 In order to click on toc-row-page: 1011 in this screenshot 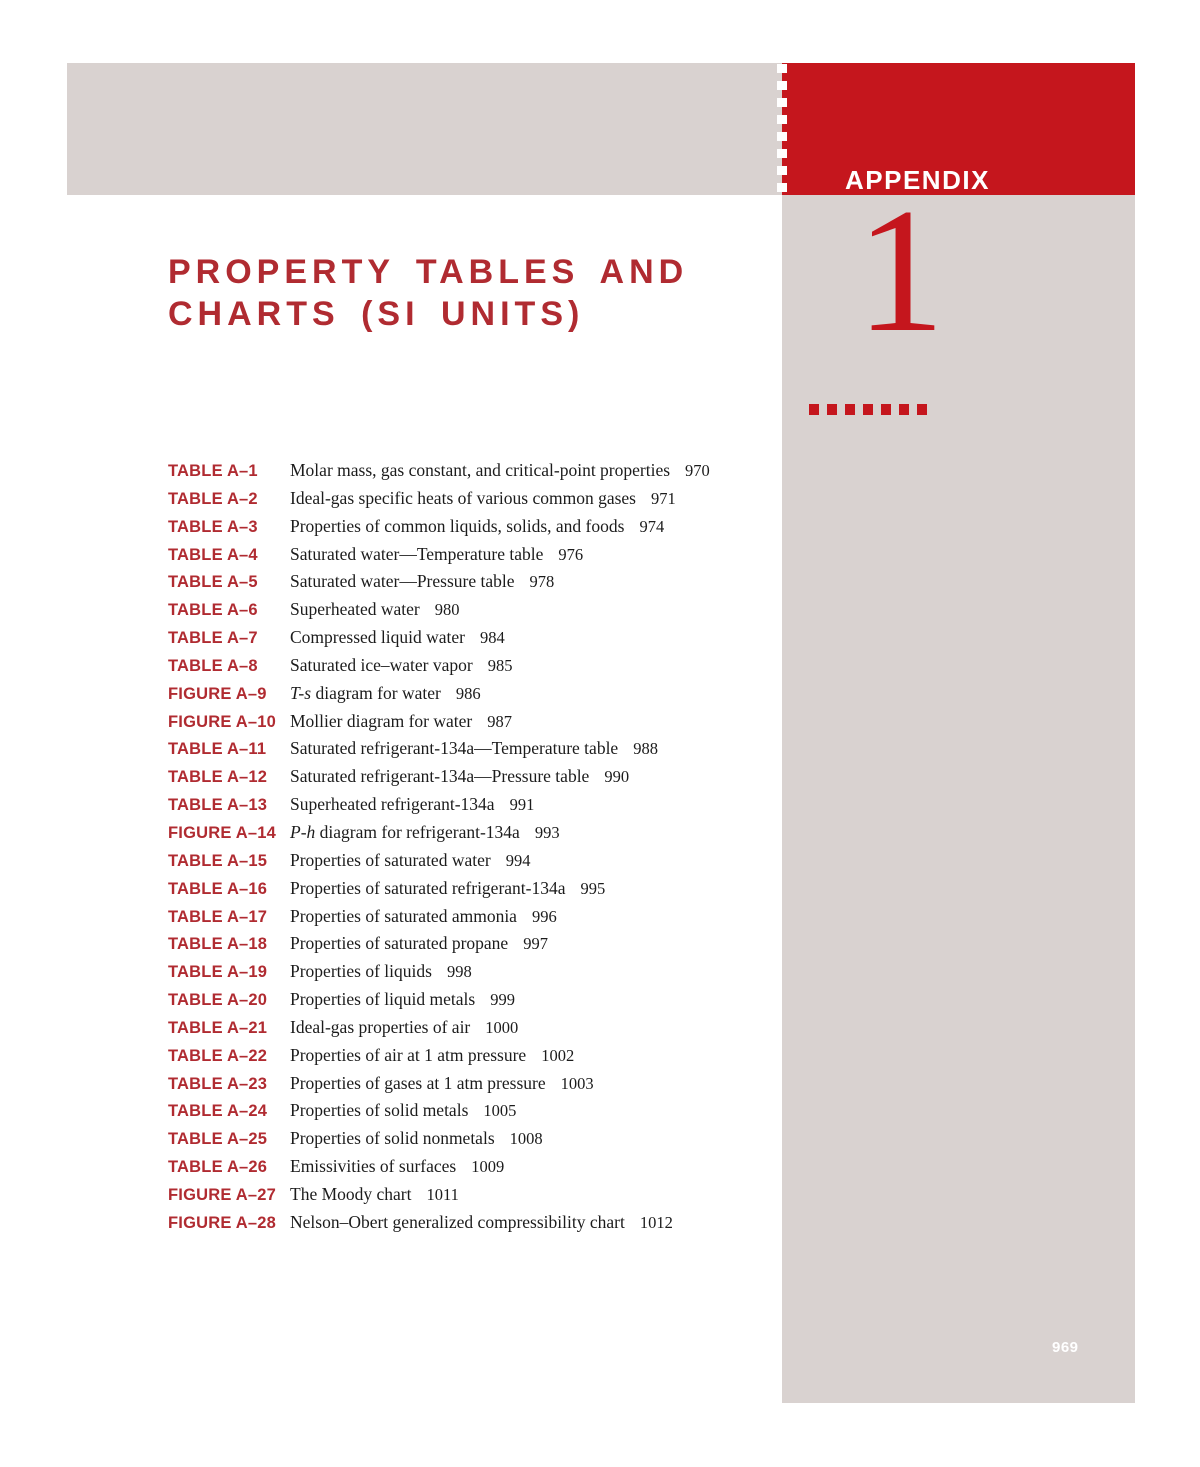, I will do `click(442, 1194)`.